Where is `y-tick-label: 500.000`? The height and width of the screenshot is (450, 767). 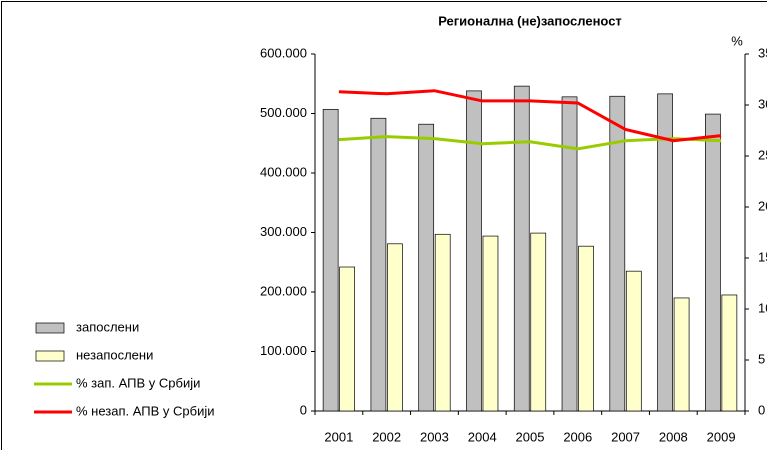
y-tick-label: 500.000 is located at coordinates (283, 112).